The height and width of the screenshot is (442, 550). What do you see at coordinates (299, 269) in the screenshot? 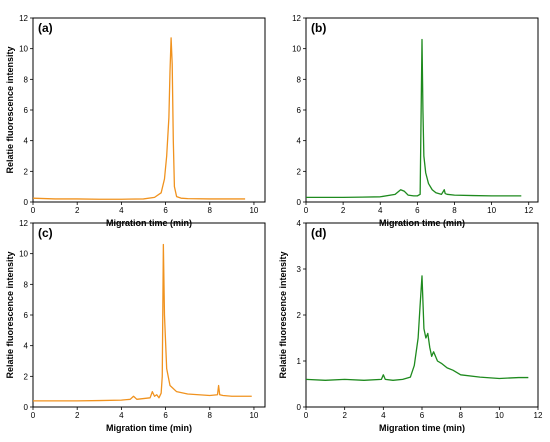
I see `y-tick-label: 3` at bounding box center [299, 269].